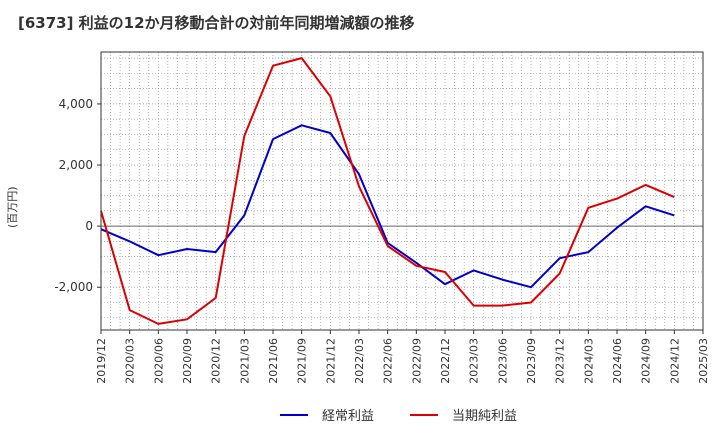 The image size is (720, 440). What do you see at coordinates (703, 361) in the screenshot?
I see `x-tick-label: 2025/03` at bounding box center [703, 361].